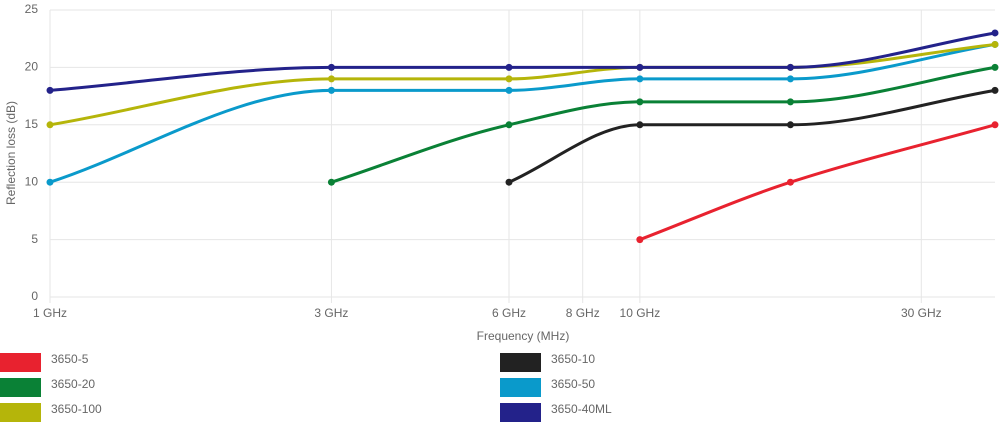  Describe the element at coordinates (73, 384) in the screenshot. I see `legend-label: 3650-20` at that location.